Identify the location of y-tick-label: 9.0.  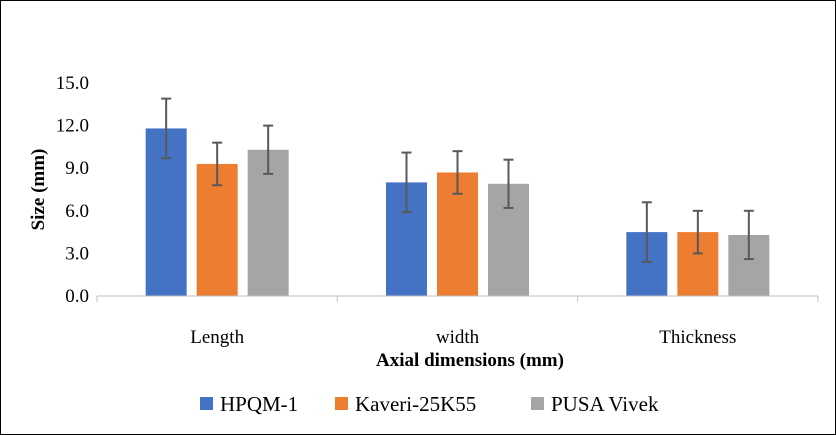
(77, 168).